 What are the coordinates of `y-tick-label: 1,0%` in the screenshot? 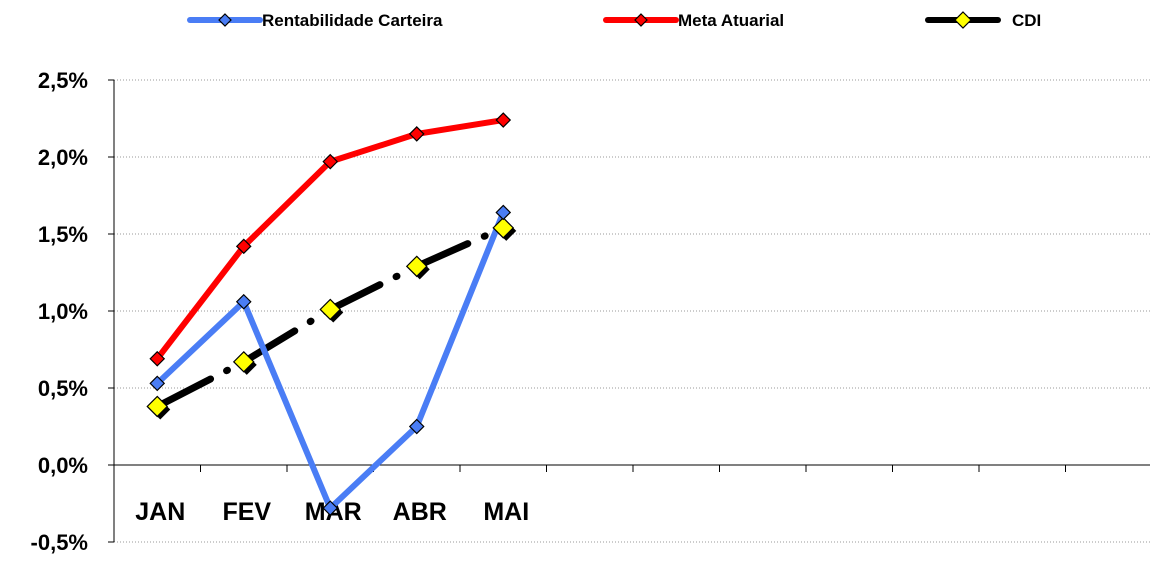 It's located at (63, 311).